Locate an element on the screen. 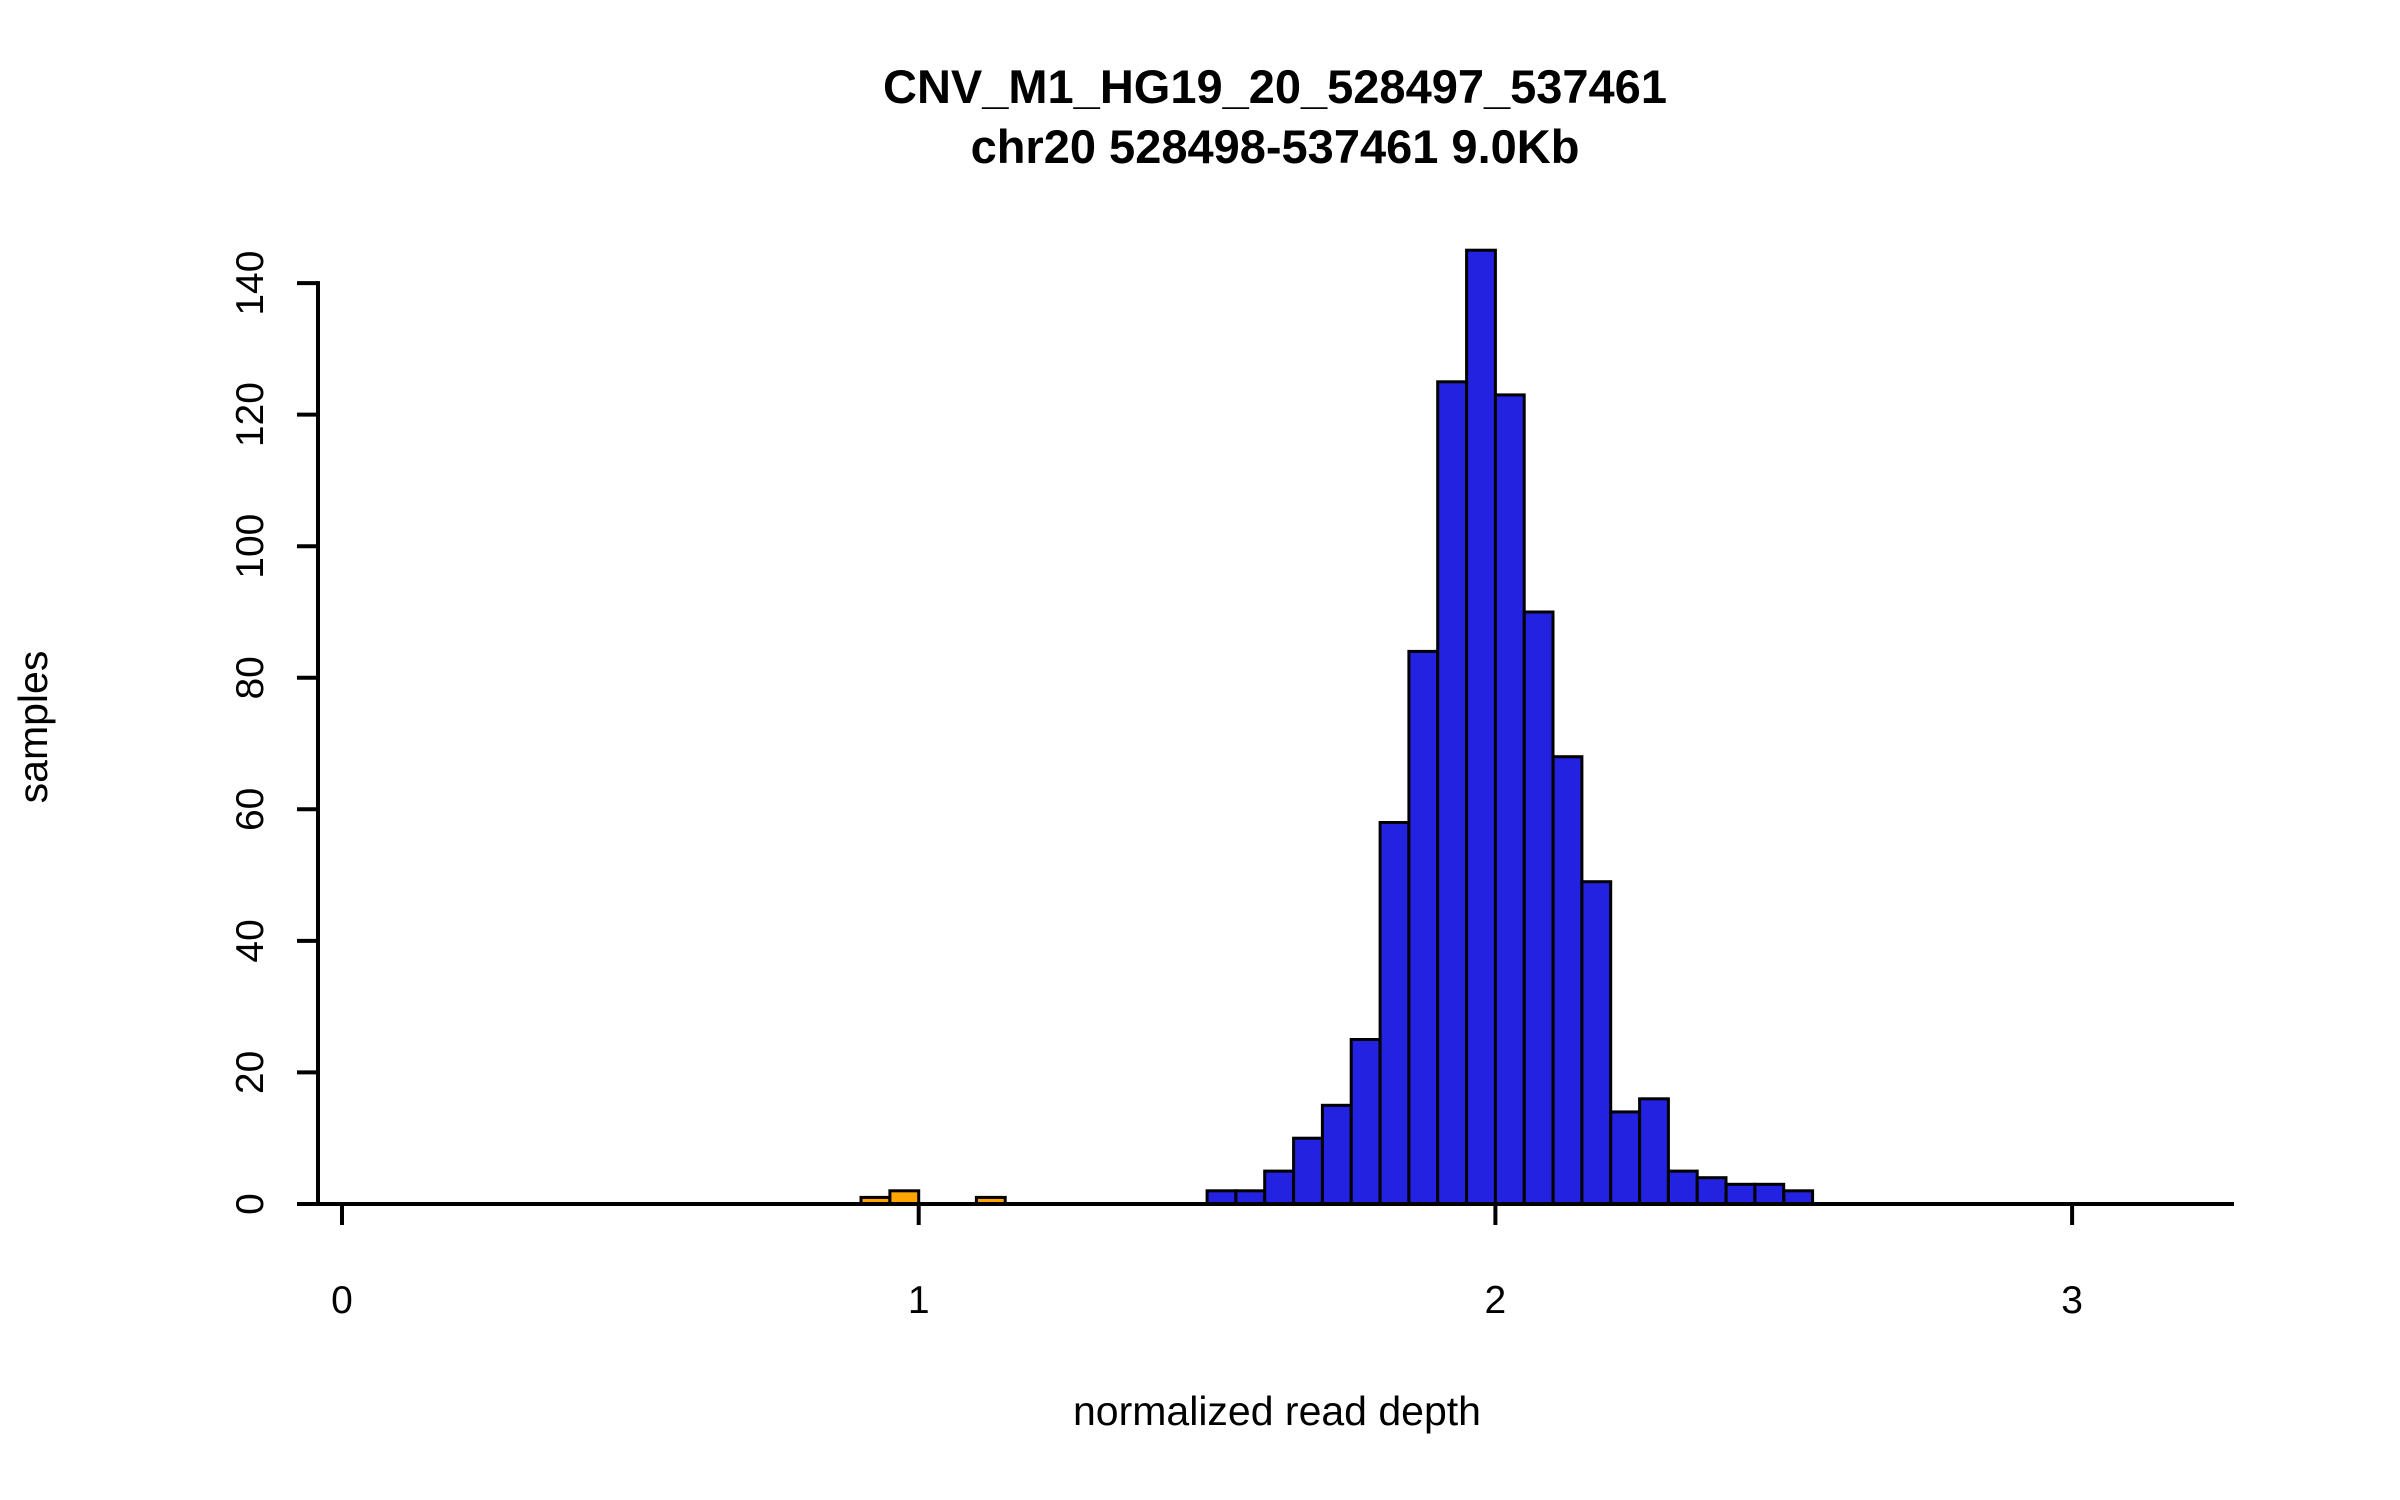  y-axis-title: samples is located at coordinates (33, 727).